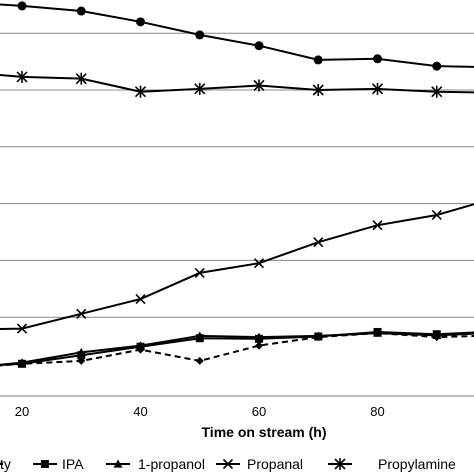  Describe the element at coordinates (171, 464) in the screenshot. I see `legend-label: 1-propanol` at that location.